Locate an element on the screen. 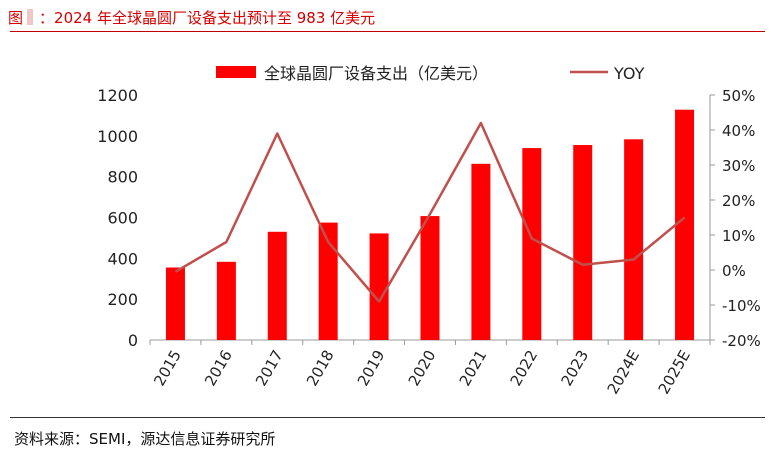 The height and width of the screenshot is (455, 773). title-marker is located at coordinates (30, 17).